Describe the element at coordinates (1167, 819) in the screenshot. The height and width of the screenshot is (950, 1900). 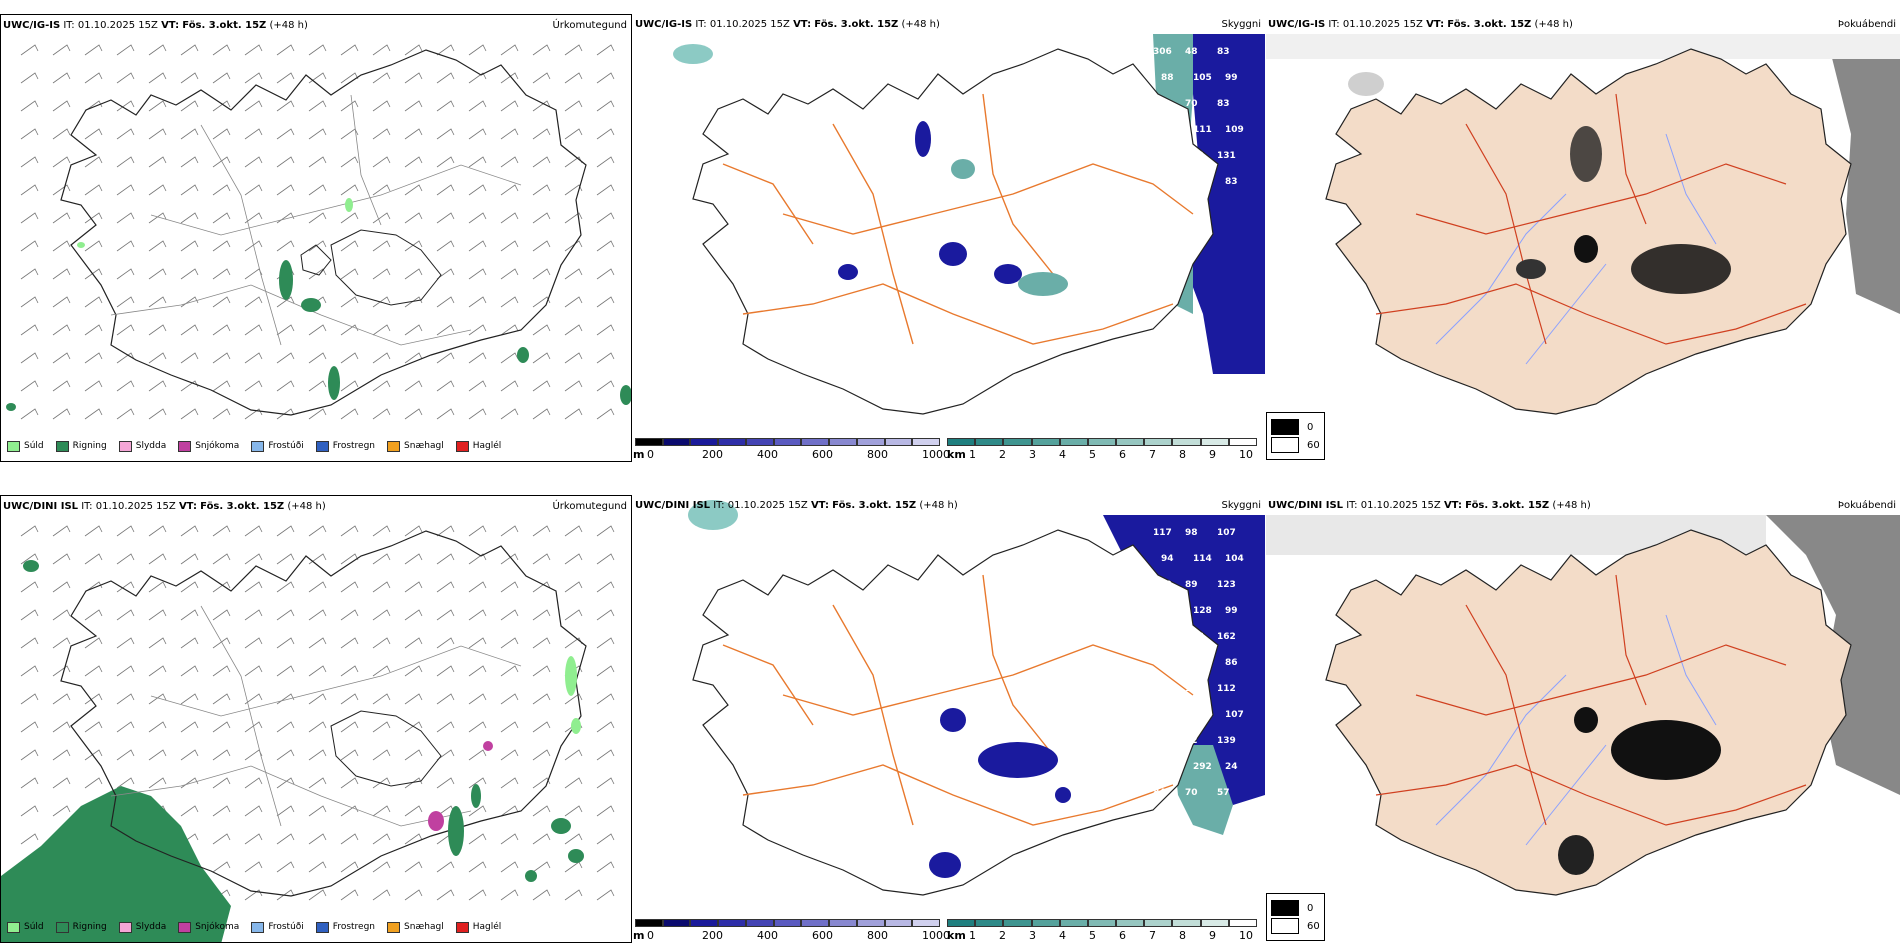
I see `visibility-value: 89` at that location.